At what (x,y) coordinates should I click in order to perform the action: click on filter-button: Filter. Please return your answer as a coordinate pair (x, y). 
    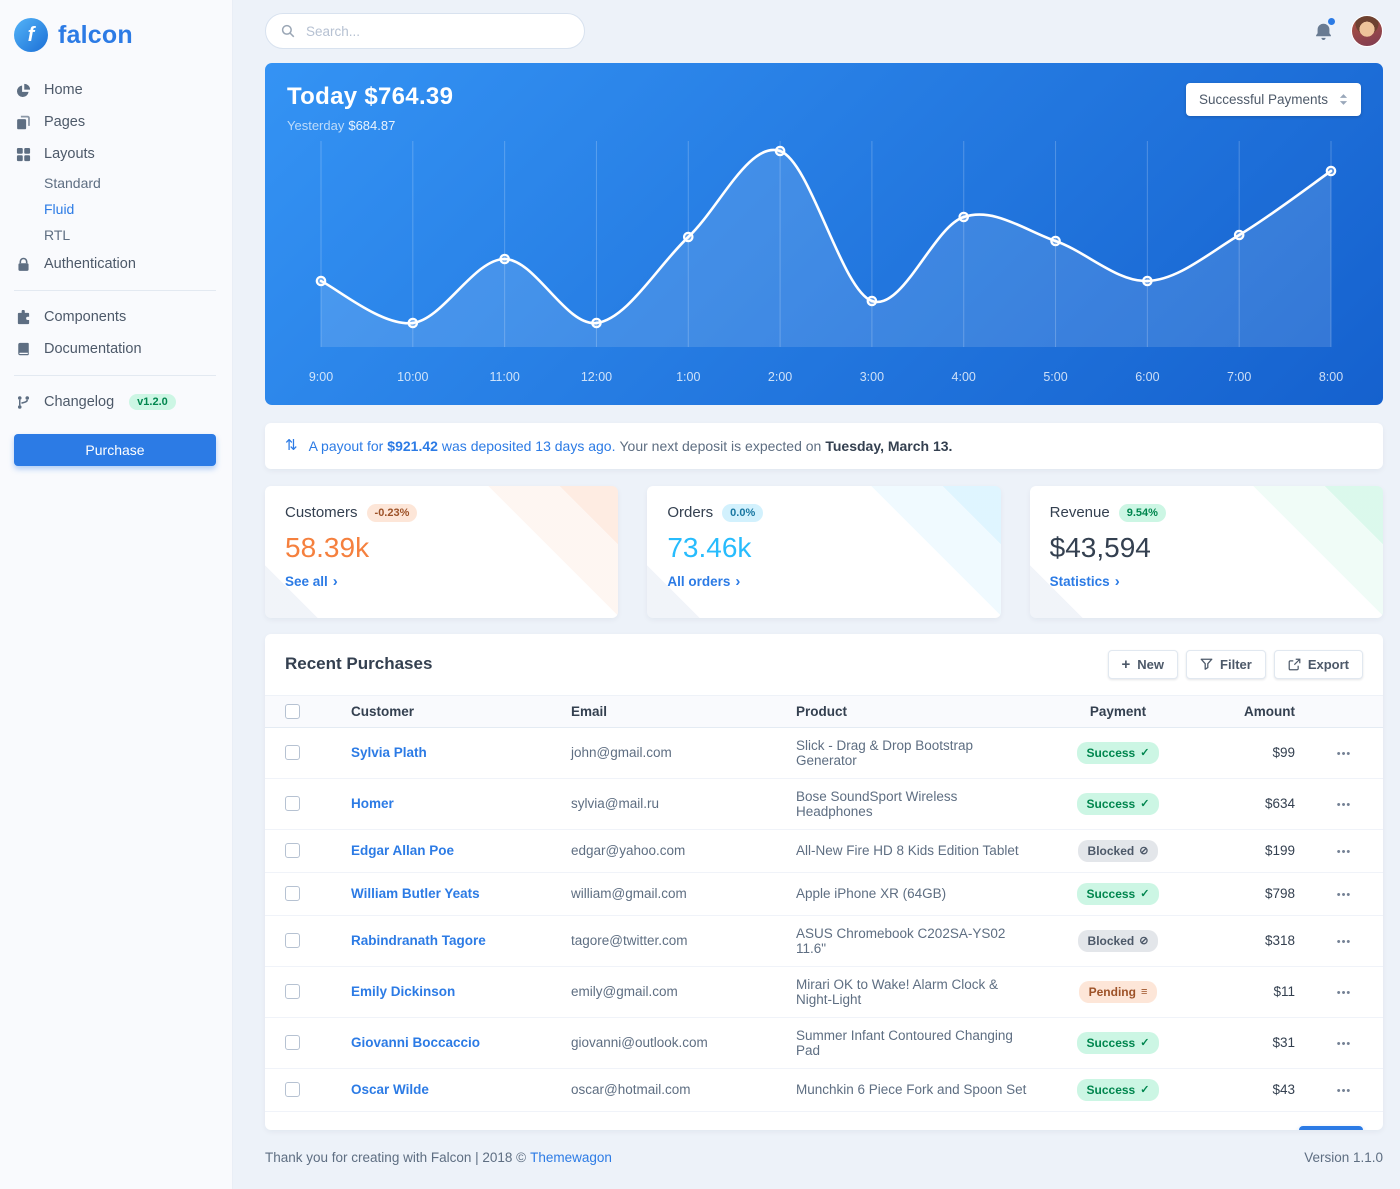
    Looking at the image, I should click on (1226, 664).